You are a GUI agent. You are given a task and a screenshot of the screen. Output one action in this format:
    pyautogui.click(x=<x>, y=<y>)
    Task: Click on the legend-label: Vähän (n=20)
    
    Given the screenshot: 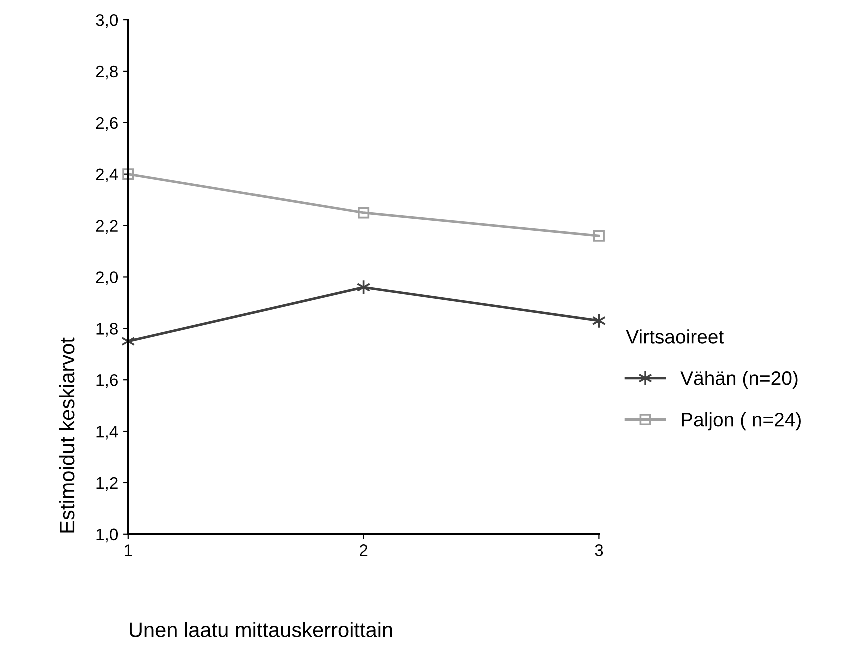 What is the action you would take?
    pyautogui.click(x=739, y=380)
    